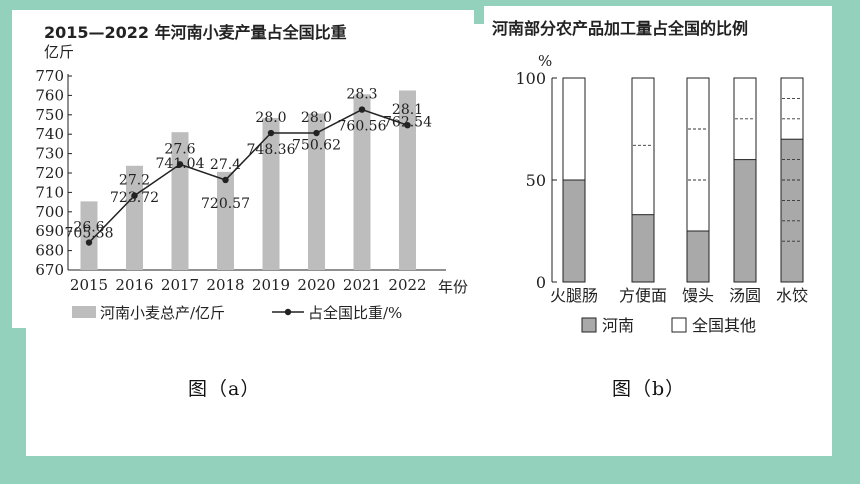 The width and height of the screenshot is (860, 484). Describe the element at coordinates (362, 285) in the screenshot. I see `a-x-tick-label: 2021` at that location.